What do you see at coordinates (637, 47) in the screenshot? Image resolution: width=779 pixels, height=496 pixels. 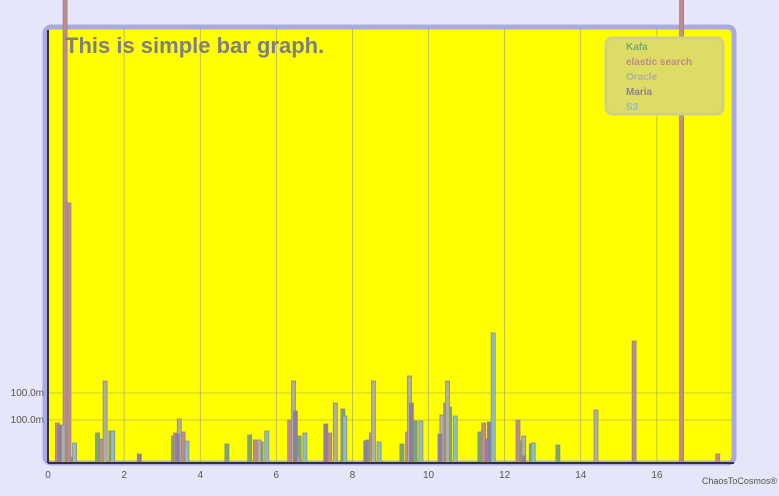 I see `legend-item-kafa: Kafa` at bounding box center [637, 47].